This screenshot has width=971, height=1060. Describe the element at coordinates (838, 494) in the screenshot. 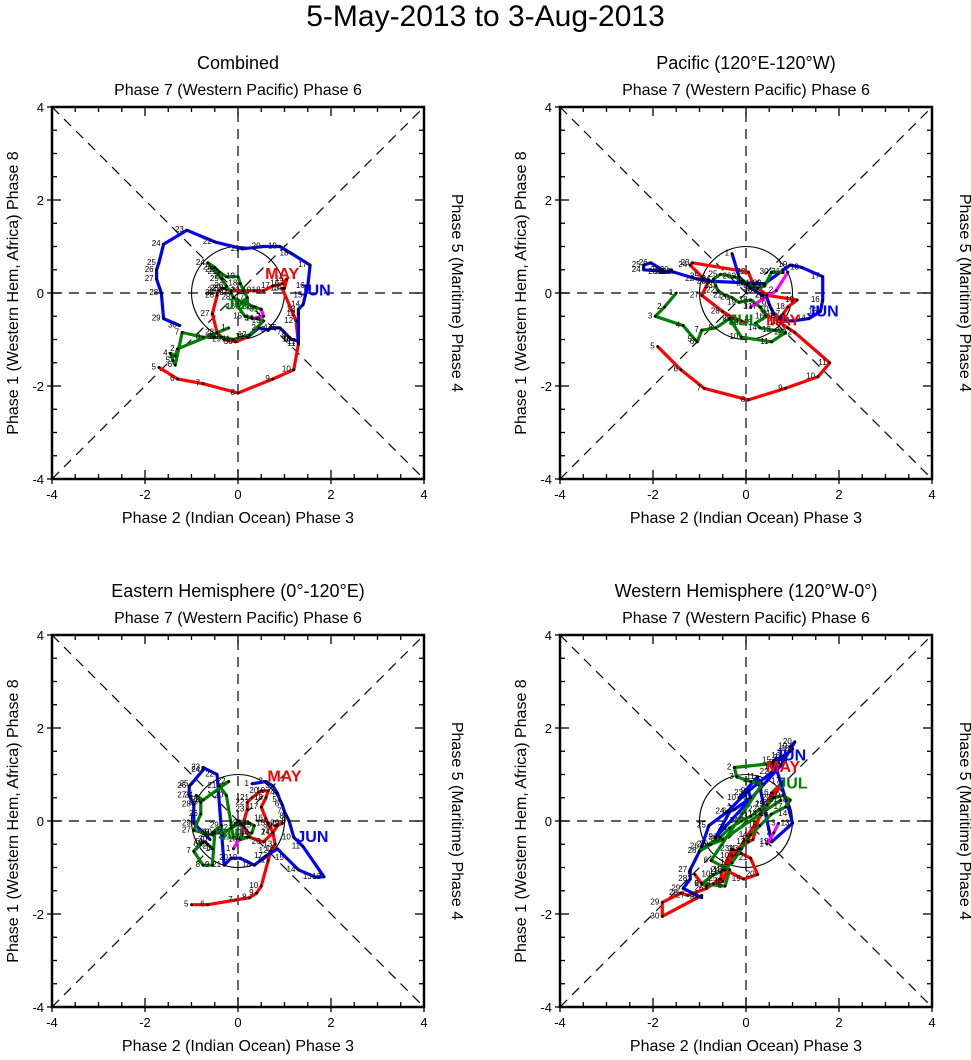

I see `x-tick-label: 2` at that location.